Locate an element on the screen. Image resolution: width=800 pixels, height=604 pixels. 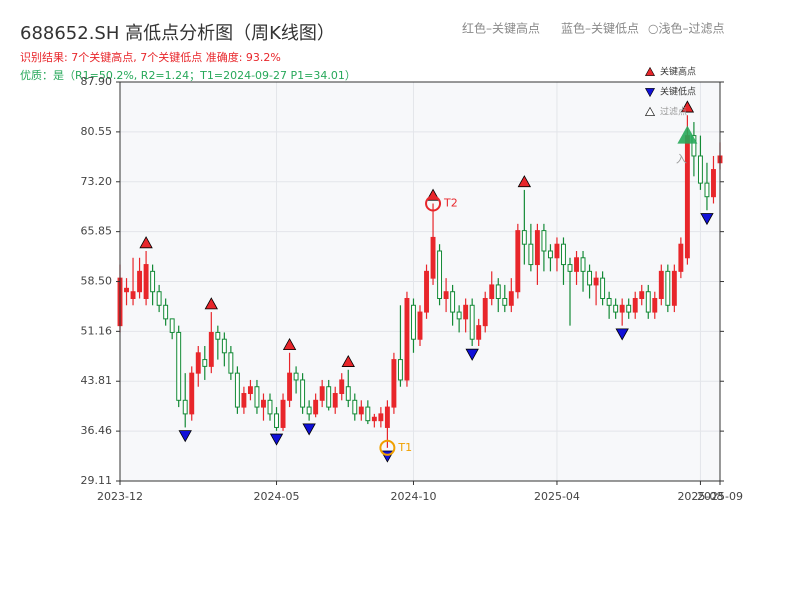
y-tick-label: 43.81 is located at coordinates (97, 380).